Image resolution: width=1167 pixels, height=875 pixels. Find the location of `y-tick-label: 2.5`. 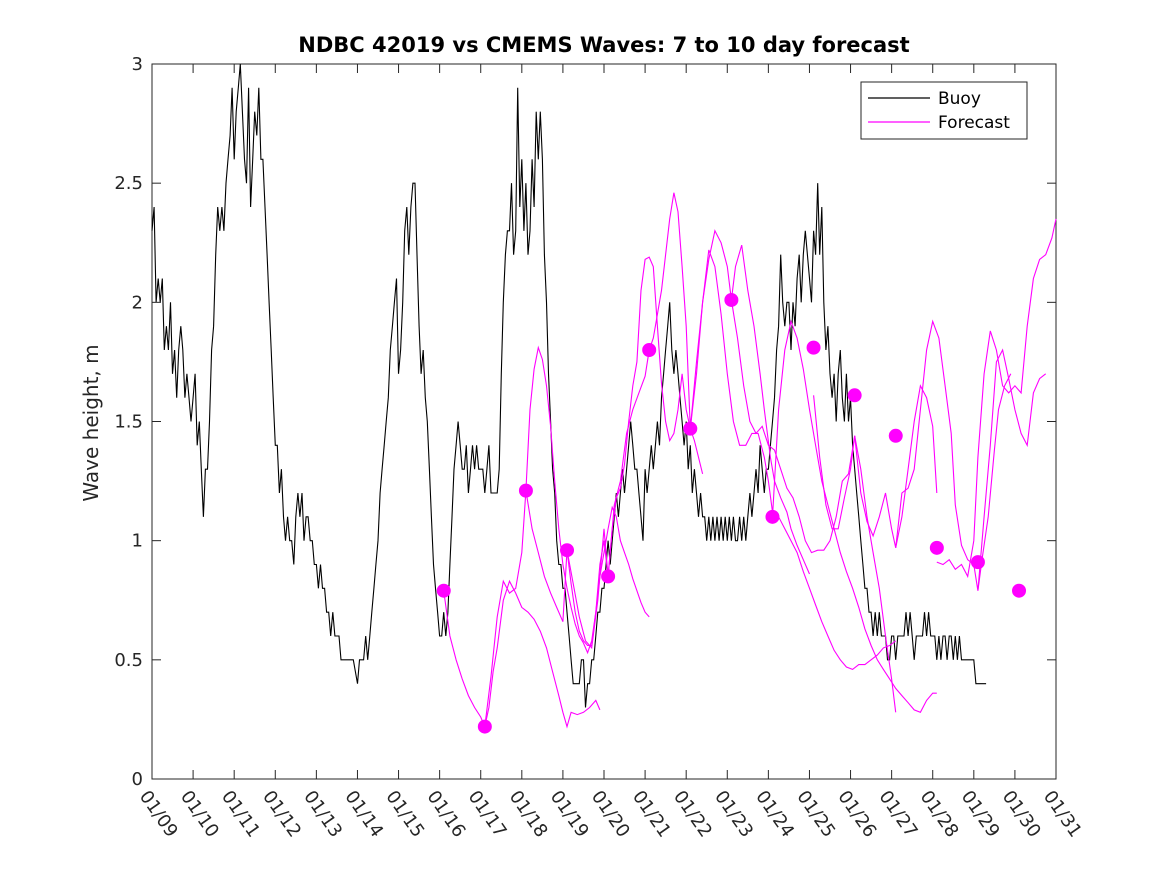

y-tick-label: 2.5 is located at coordinates (128, 183).